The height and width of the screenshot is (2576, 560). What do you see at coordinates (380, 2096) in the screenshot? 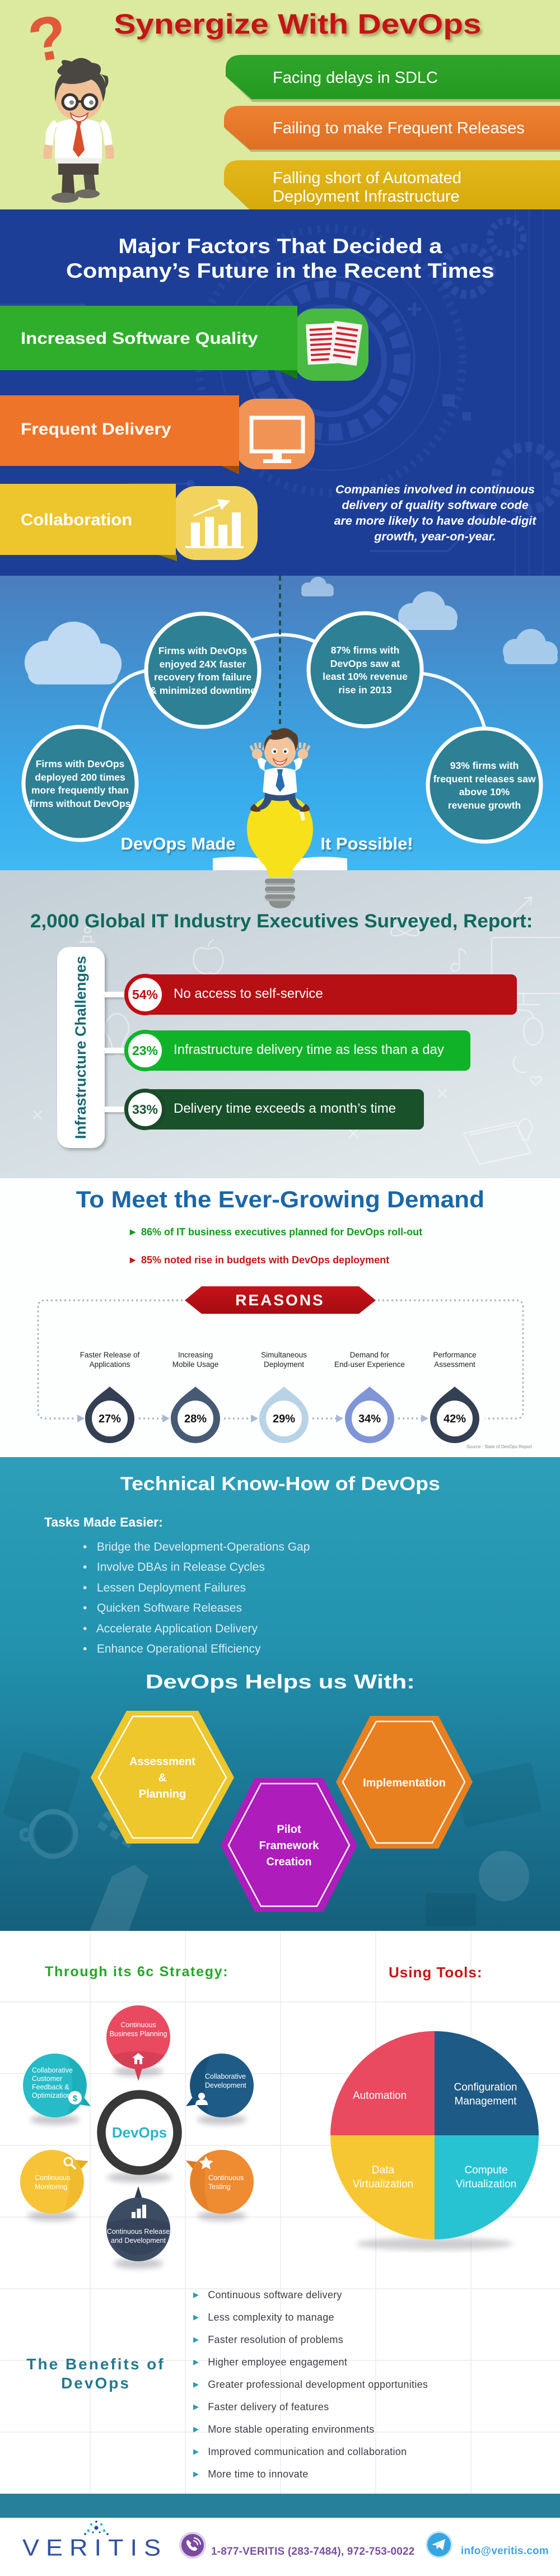
I see `svg-text: Automation` at bounding box center [380, 2096].